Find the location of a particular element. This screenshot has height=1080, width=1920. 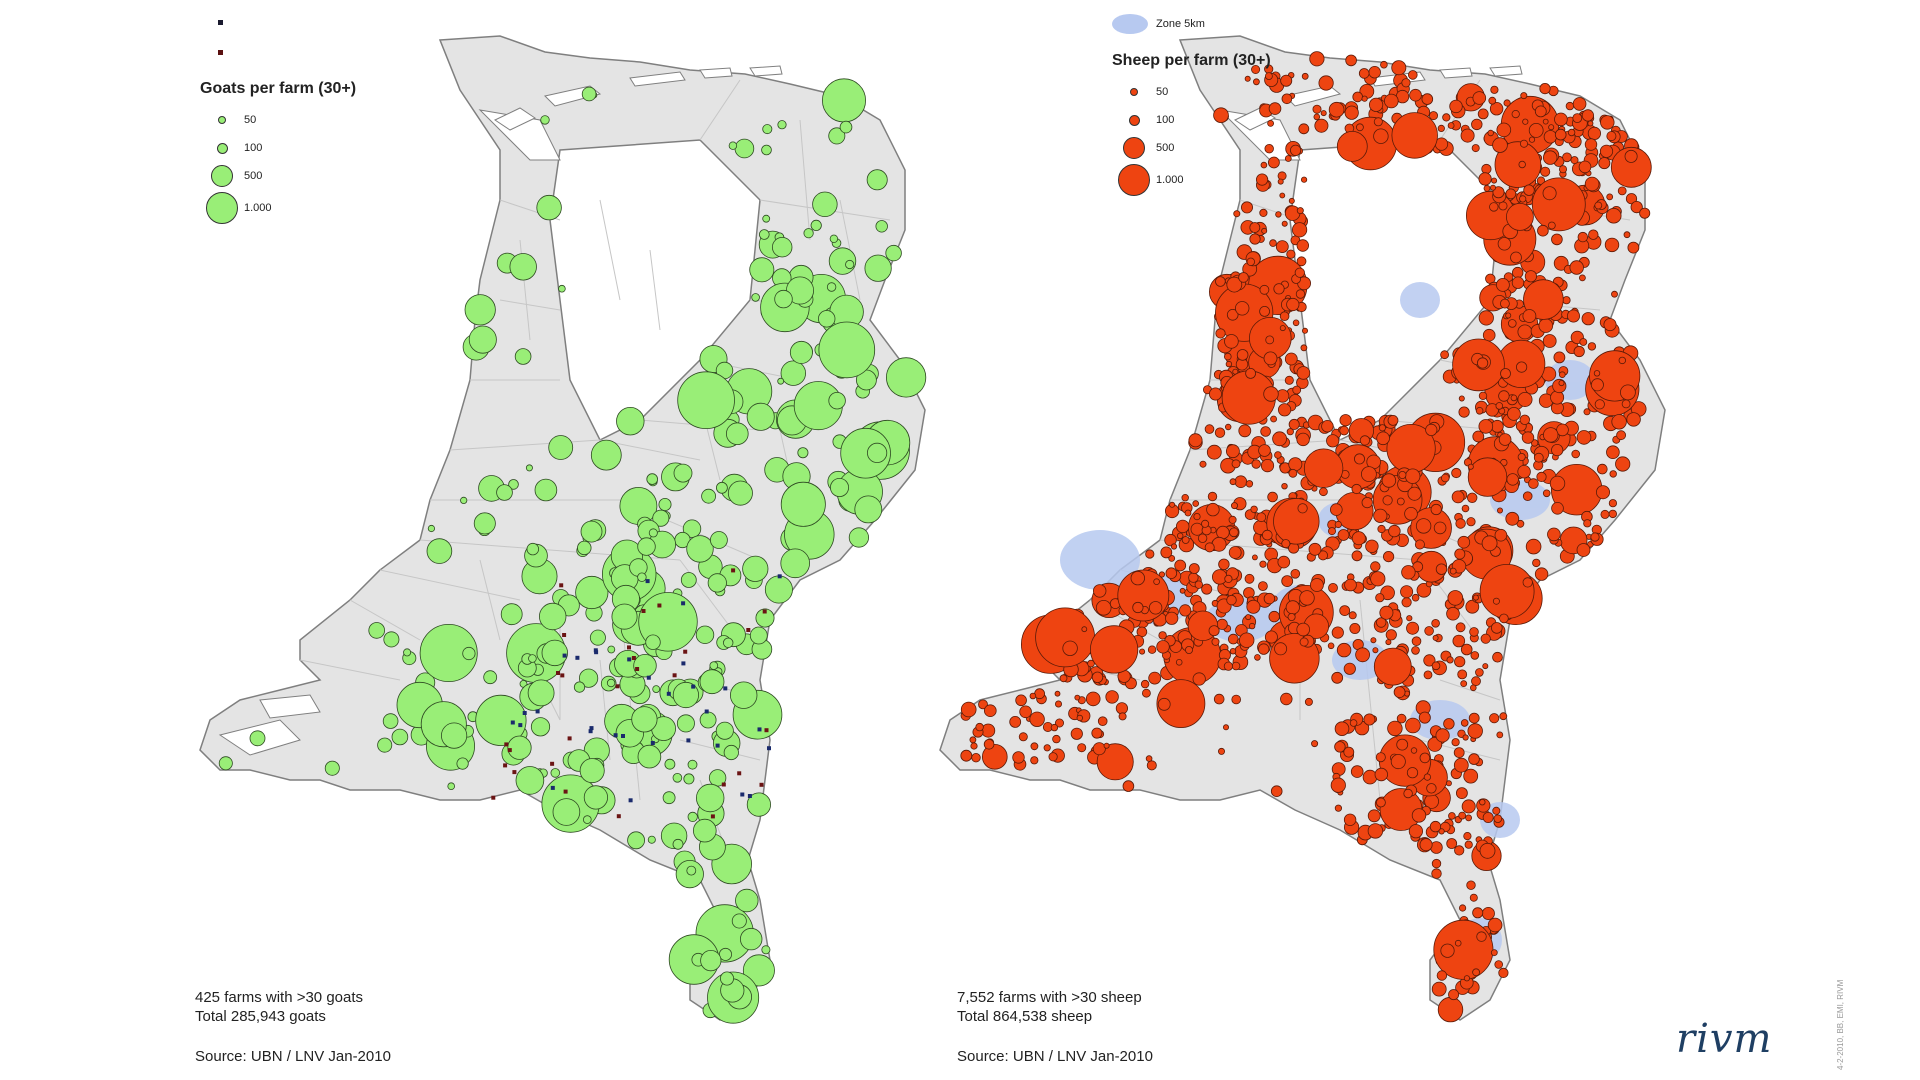

sheep-legend-symbol is located at coordinates (1134, 92).